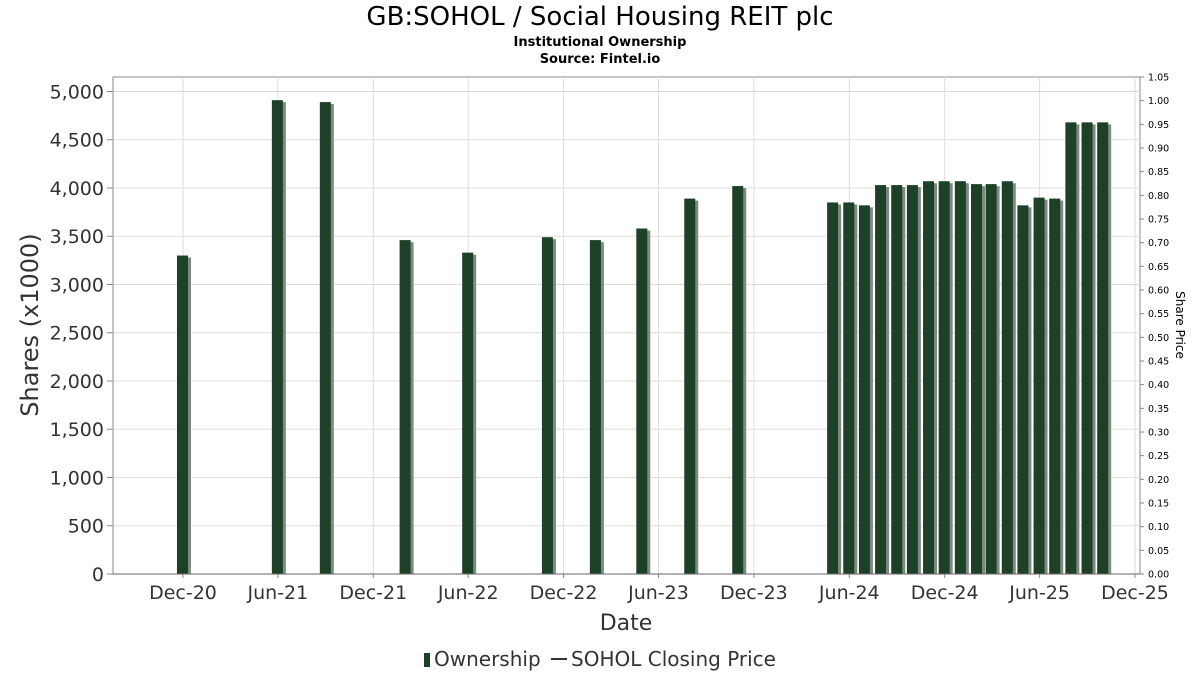  I want to click on y2-tick-label: 0.20, so click(1158, 480).